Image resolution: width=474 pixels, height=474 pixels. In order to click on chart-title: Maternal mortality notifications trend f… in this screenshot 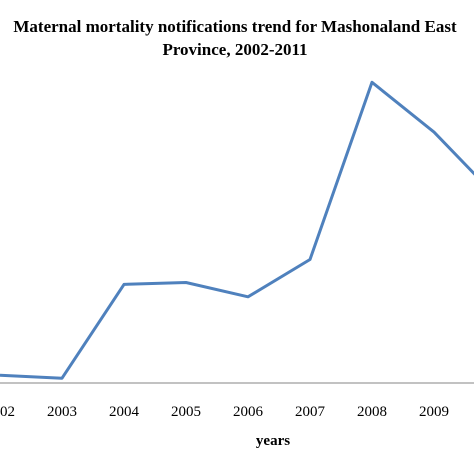, I will do `click(235, 38)`.